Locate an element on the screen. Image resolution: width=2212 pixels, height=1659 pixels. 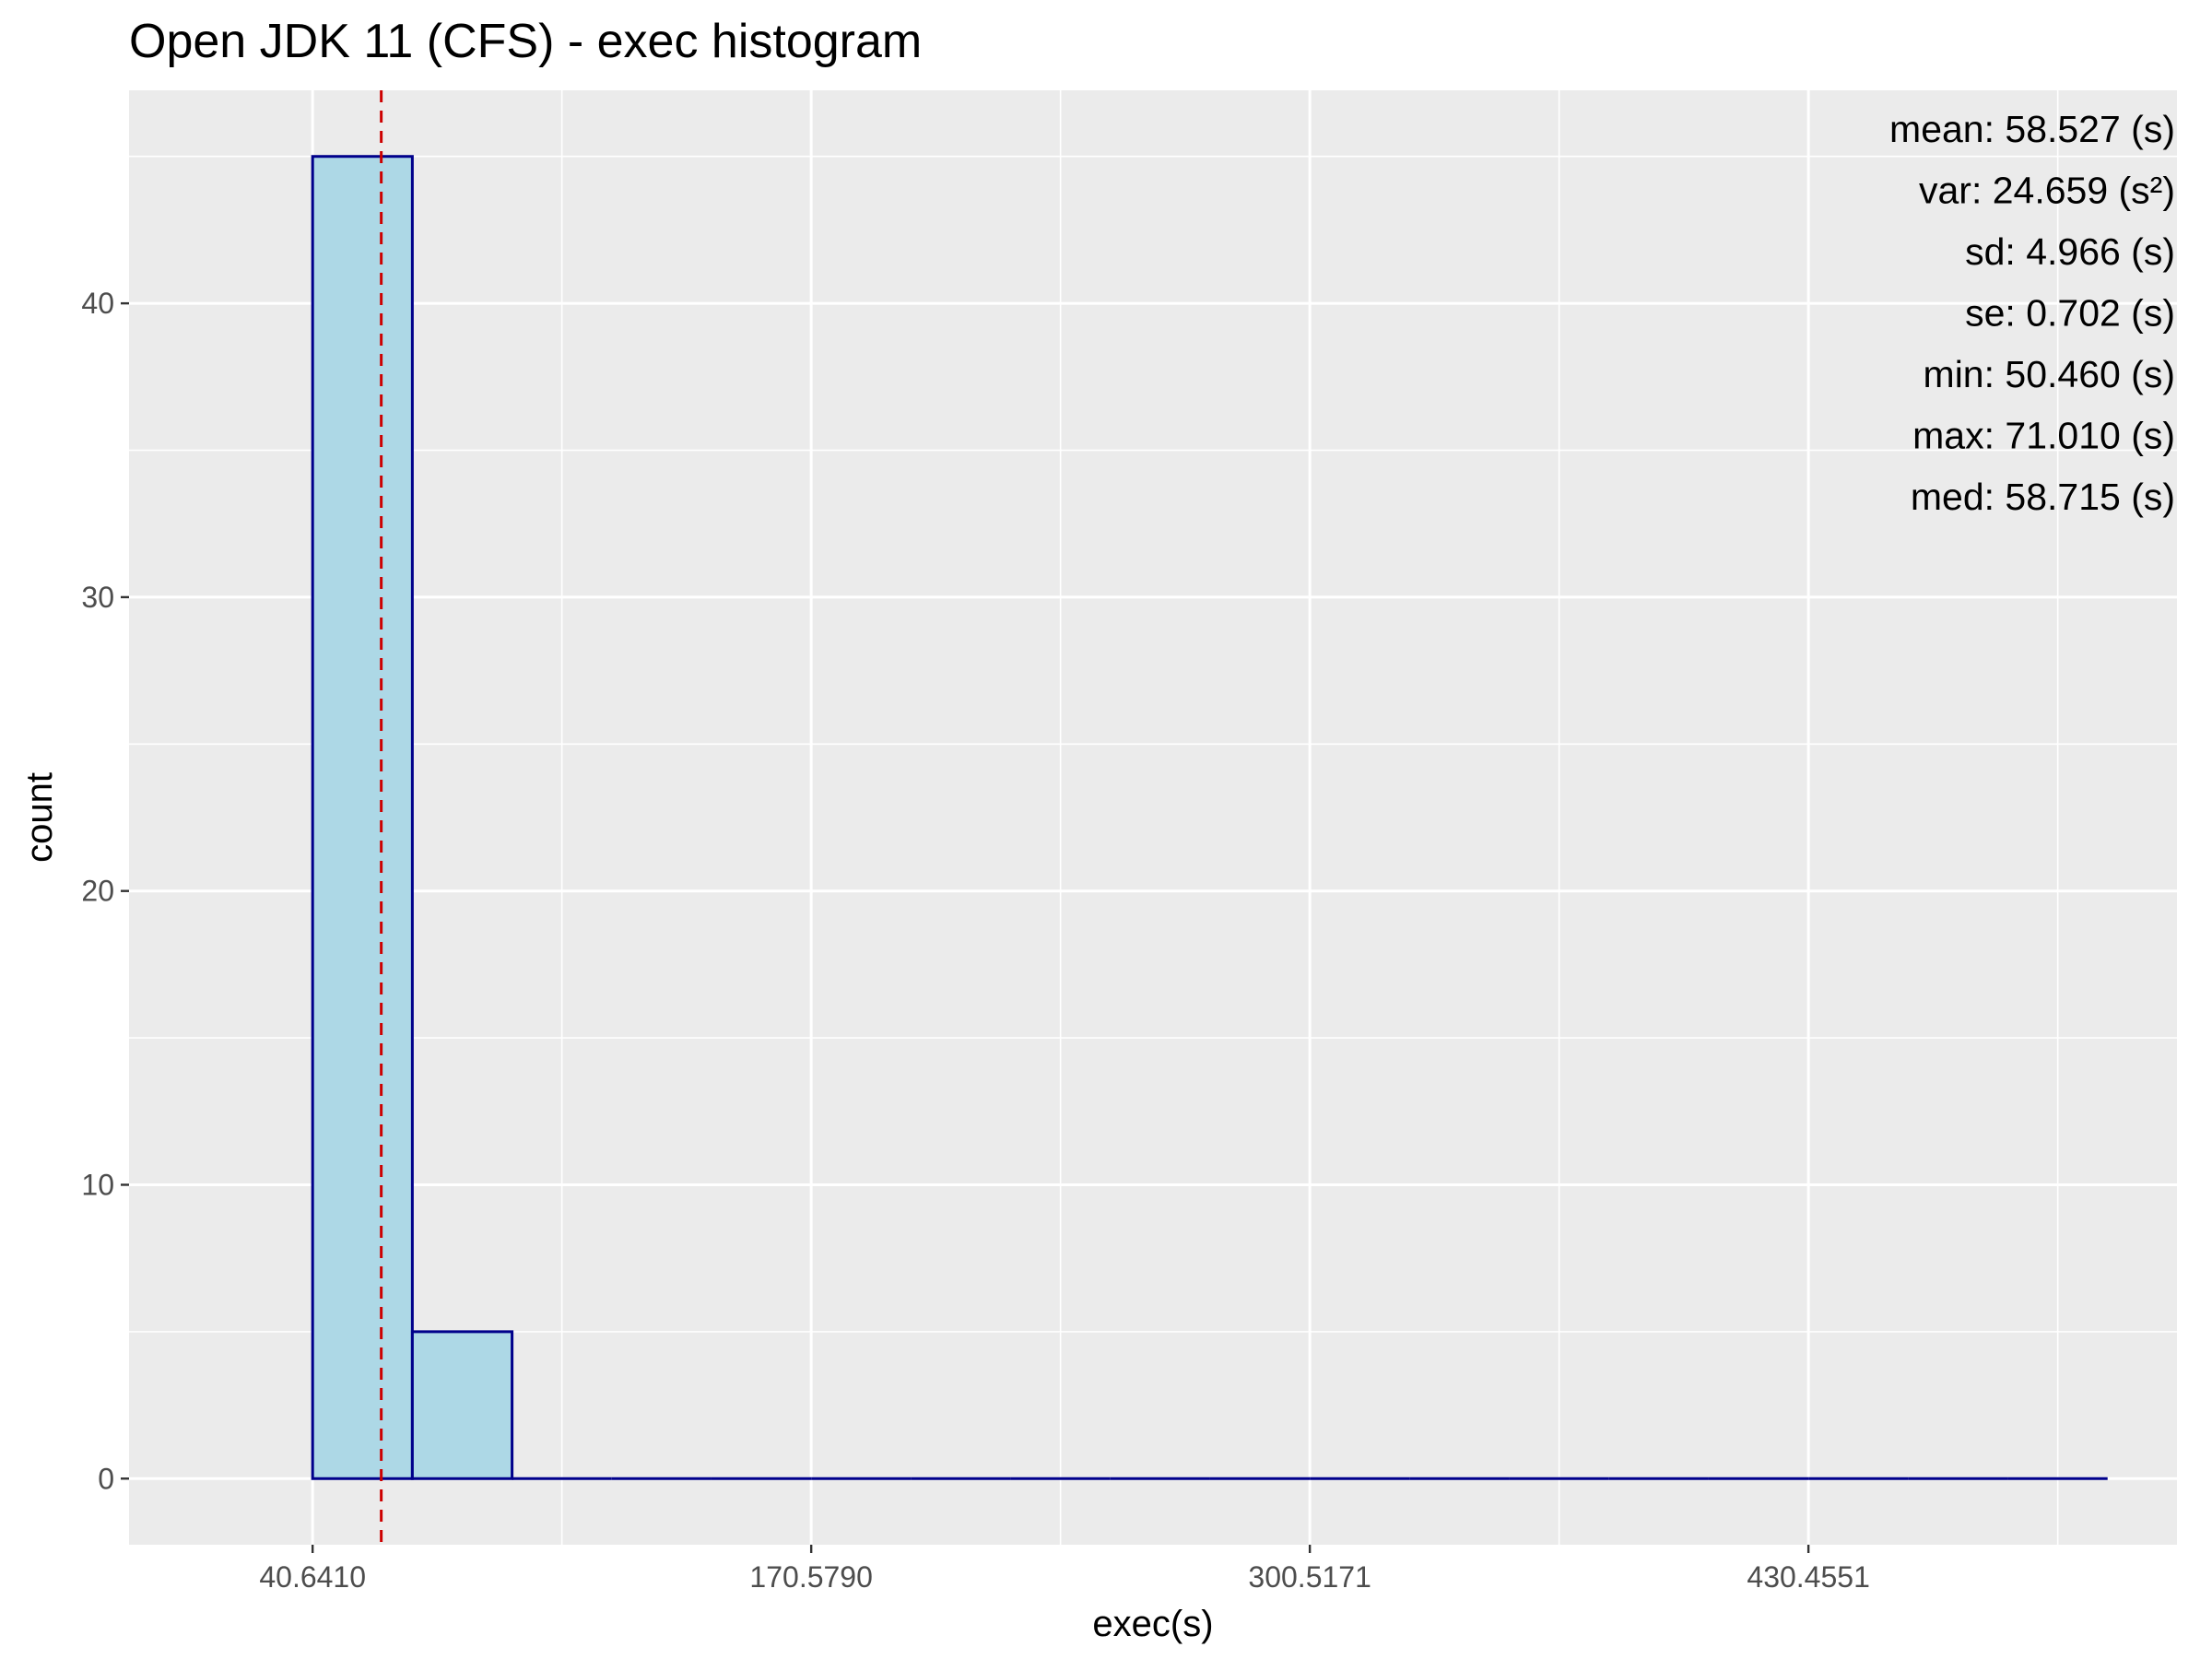
y-axis: 0 10 20 30 40 is located at coordinates (105, 891).